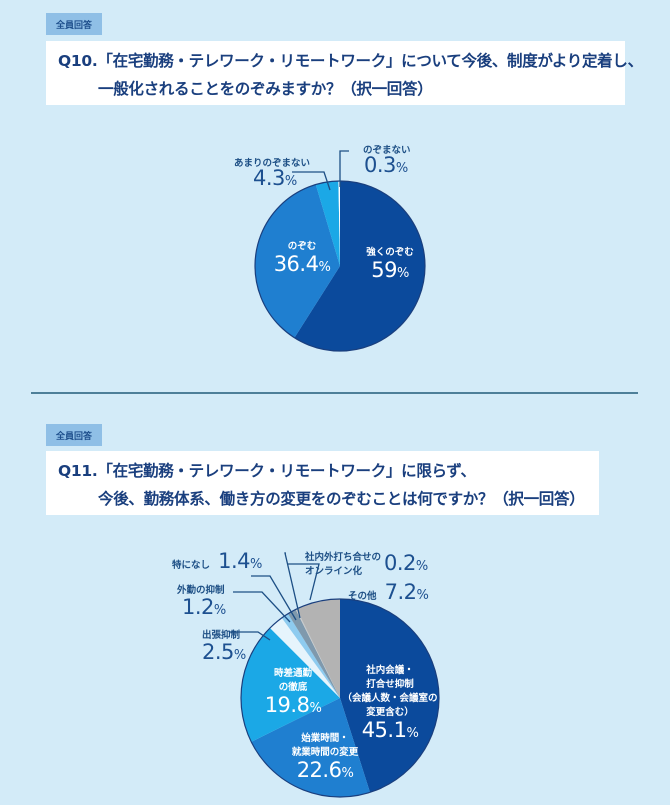 The height and width of the screenshot is (805, 670). I want to click on category-label: のぞまない, so click(387, 150).